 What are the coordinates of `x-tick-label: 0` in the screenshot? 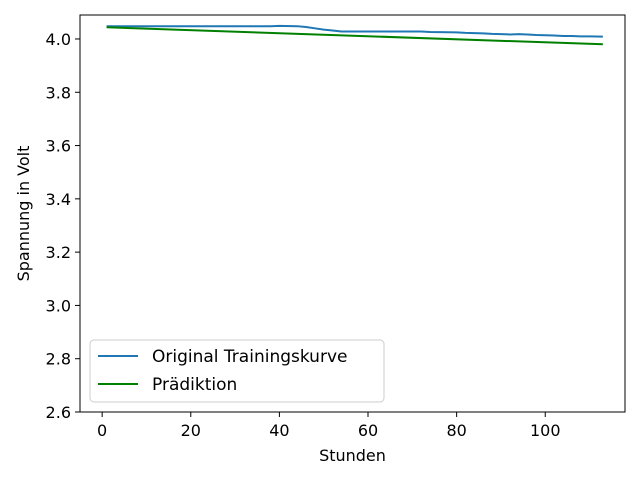 It's located at (102, 430).